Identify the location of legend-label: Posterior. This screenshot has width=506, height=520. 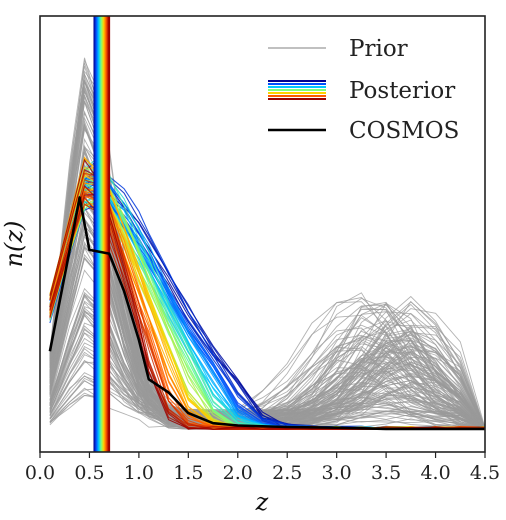
(402, 91).